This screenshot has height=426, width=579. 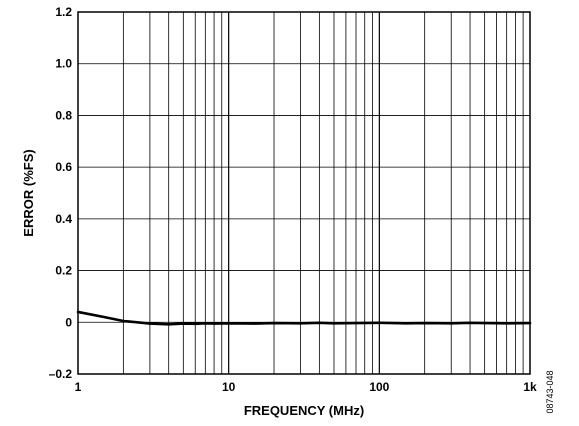 I want to click on y-axis-title: ERROR (%FS), so click(x=28, y=192).